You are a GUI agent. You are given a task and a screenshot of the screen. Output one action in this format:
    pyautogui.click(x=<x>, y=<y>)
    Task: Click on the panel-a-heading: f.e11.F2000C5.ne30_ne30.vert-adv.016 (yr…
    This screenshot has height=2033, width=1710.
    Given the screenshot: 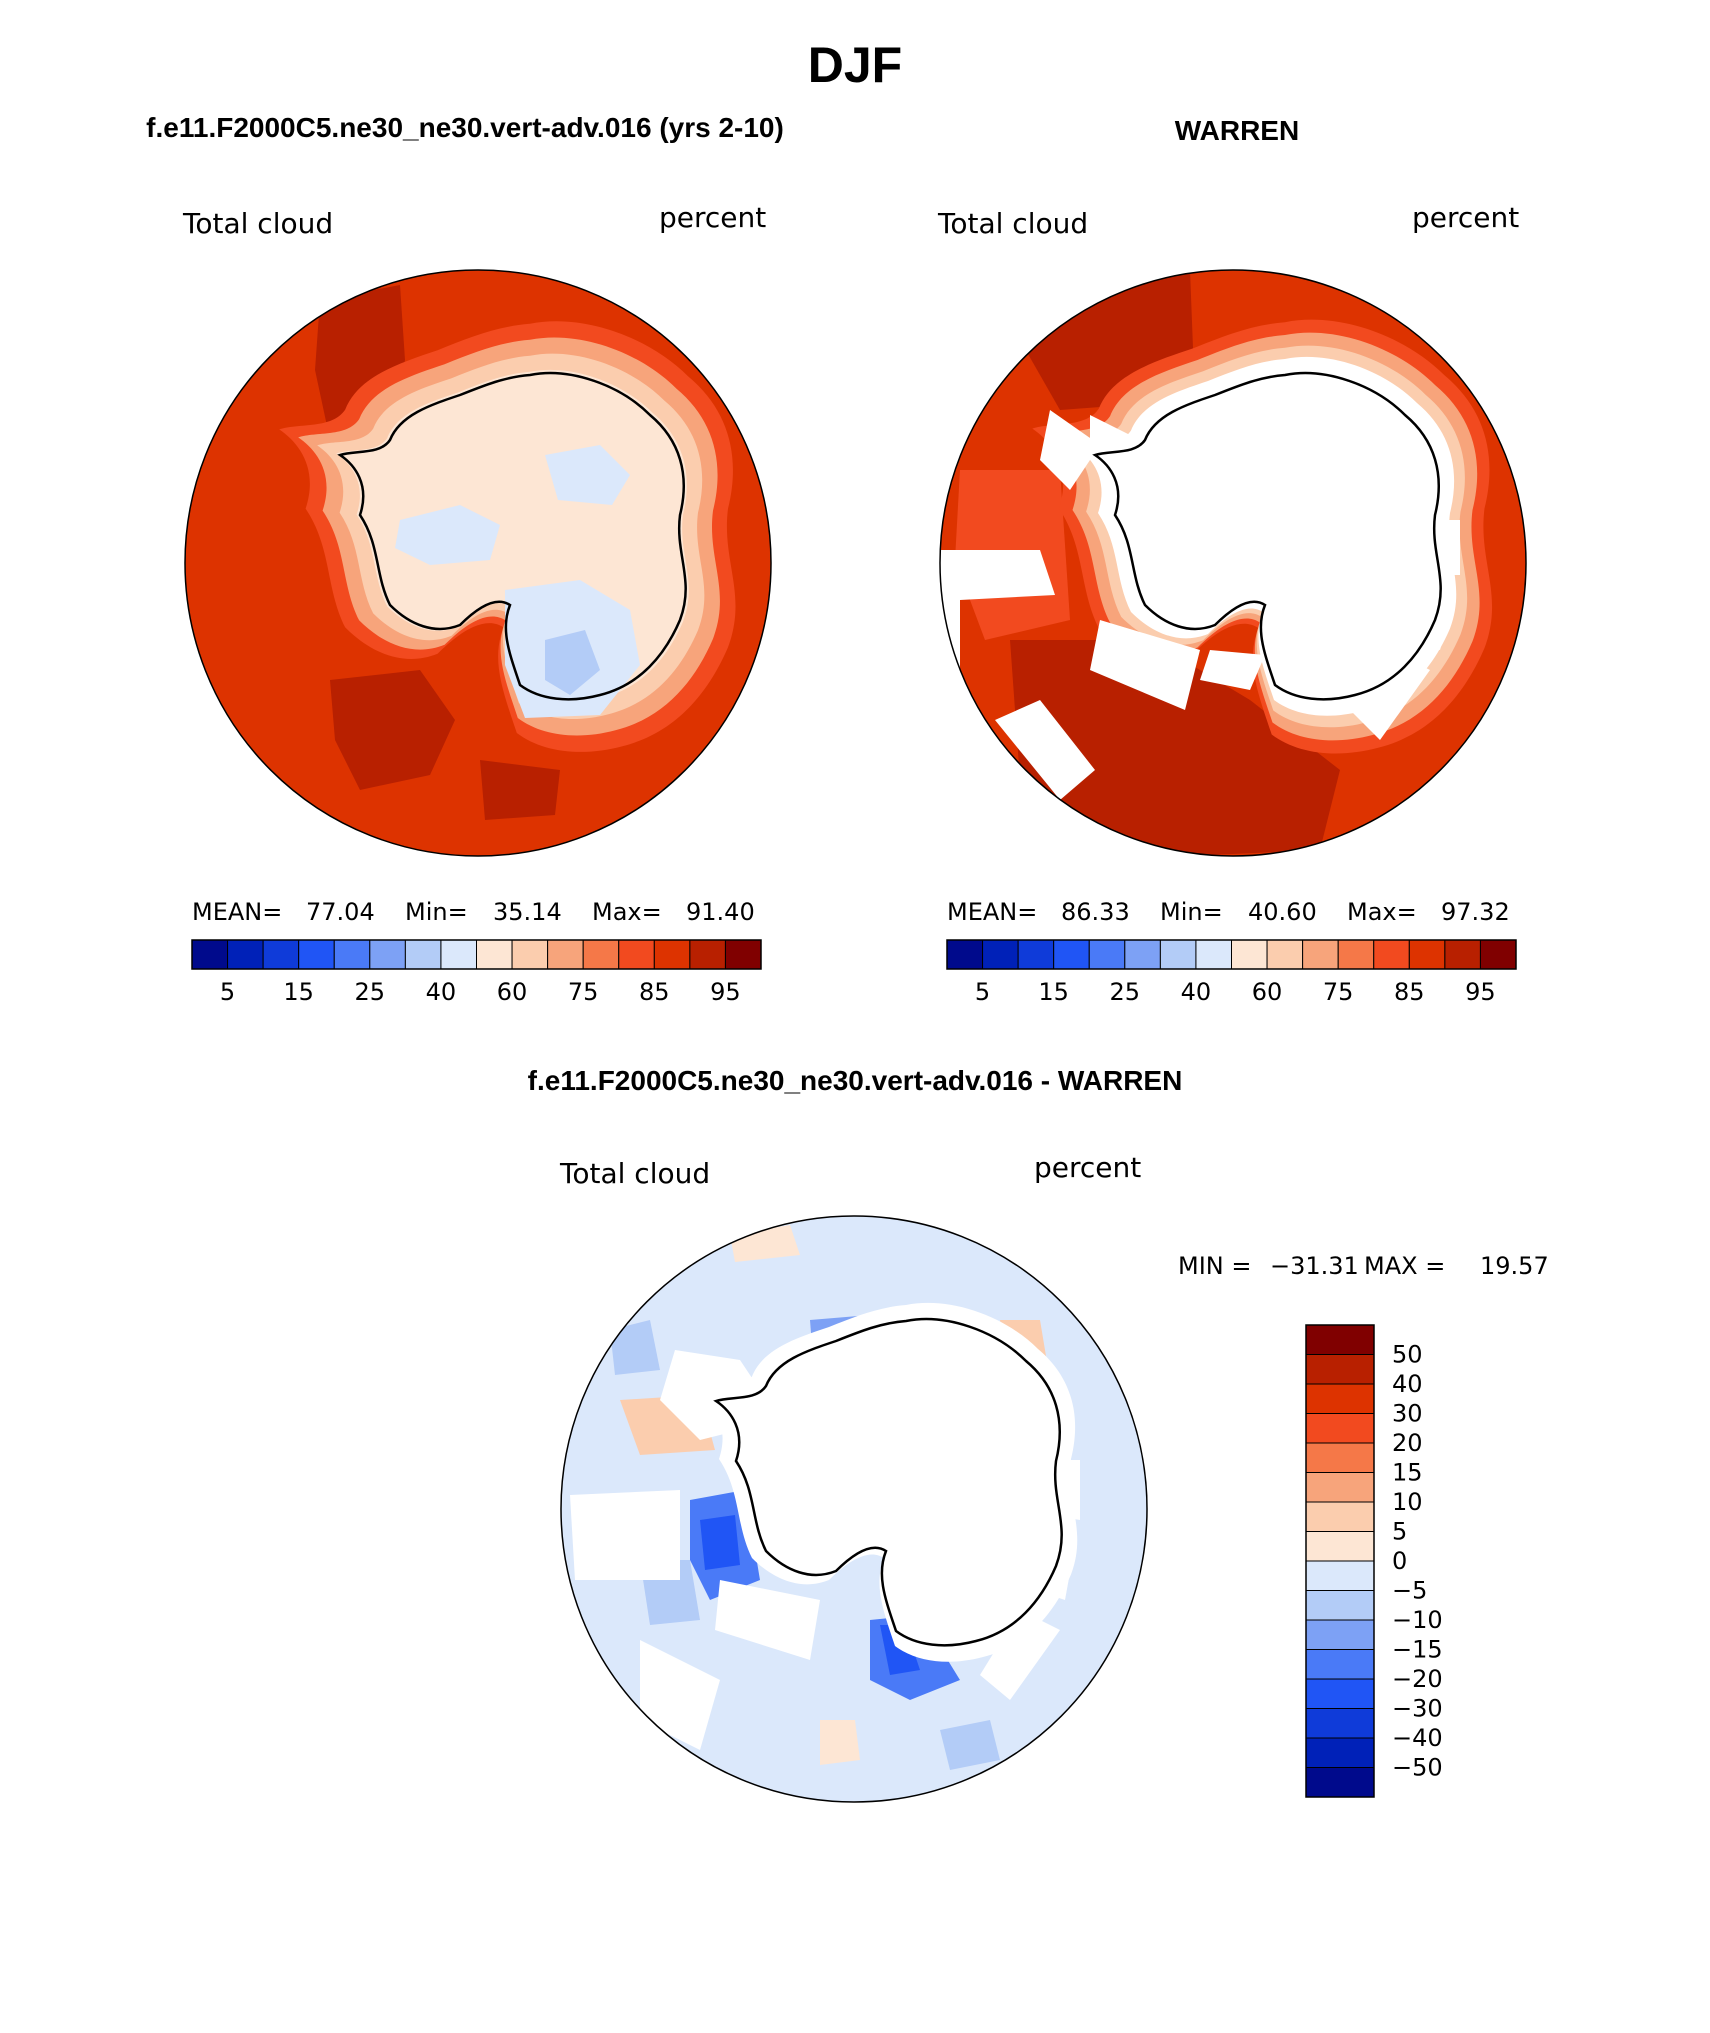 What is the action you would take?
    pyautogui.click(x=465, y=127)
    